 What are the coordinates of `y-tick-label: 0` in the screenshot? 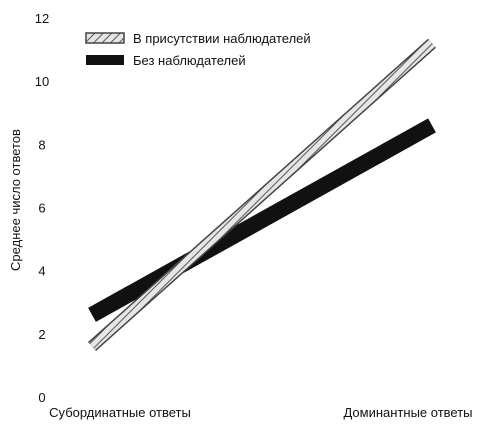 It's located at (41, 397).